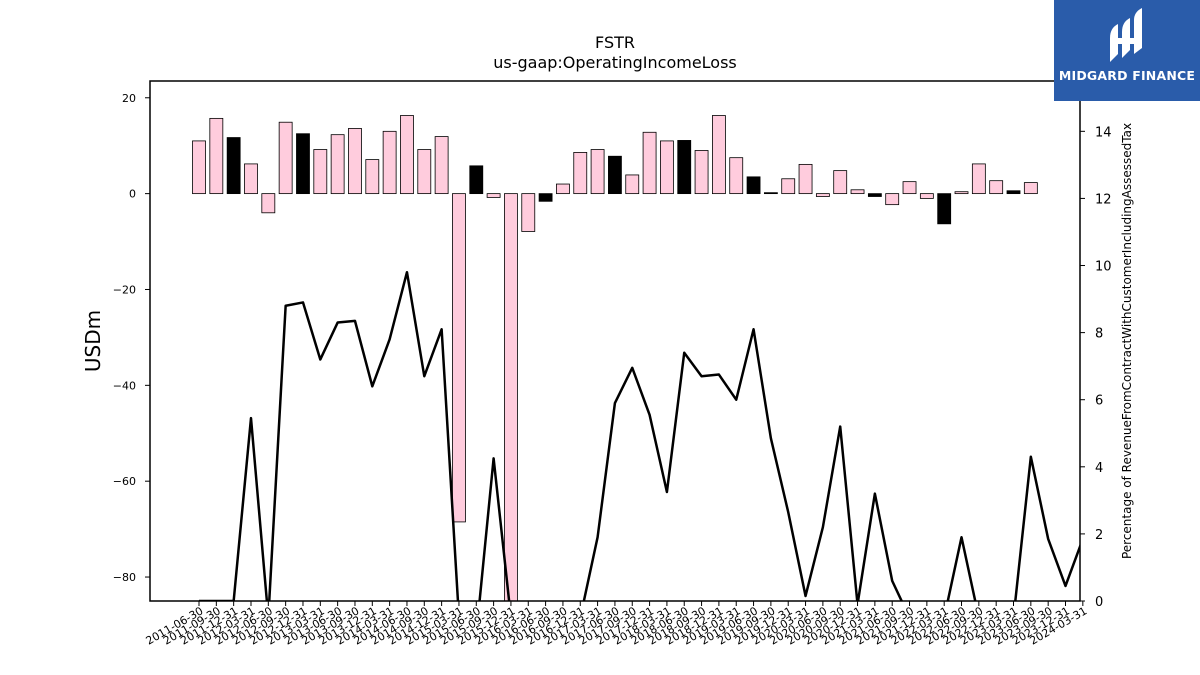 This screenshot has height=675, width=1200. Describe the element at coordinates (1127, 75) in the screenshot. I see `logo-text: MIDGARD FINANCE` at that location.